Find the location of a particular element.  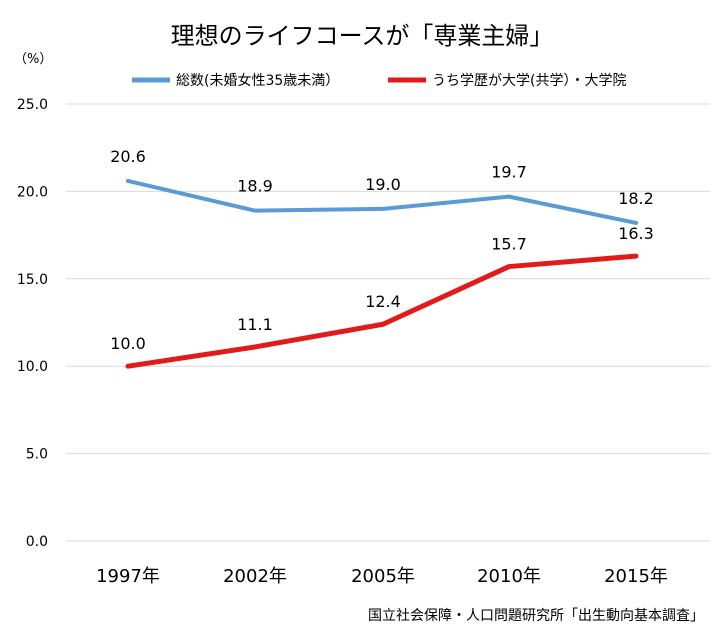

y-axis: 0.0 5.0 10.0 15.0 20.0 25.0 is located at coordinates (32, 323).